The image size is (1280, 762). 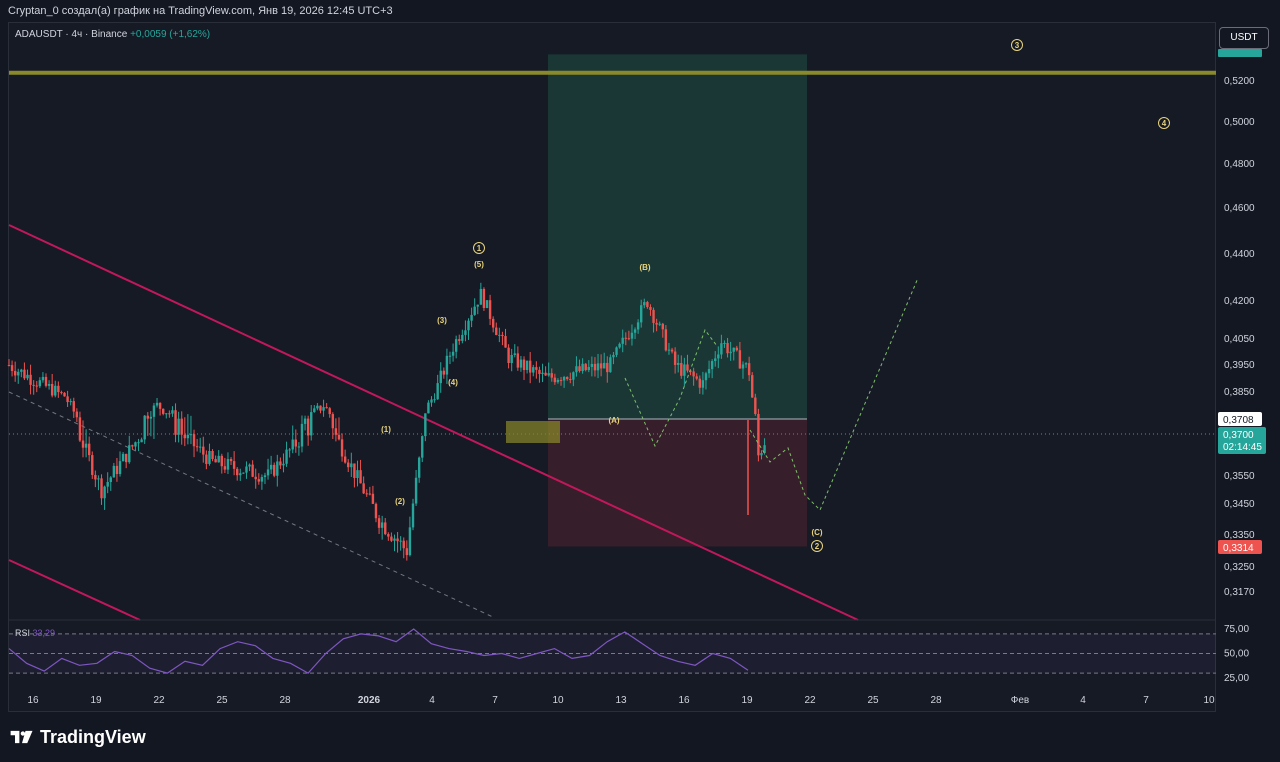 I want to click on countdown-label: 02:14:45, so click(x=1242, y=447).